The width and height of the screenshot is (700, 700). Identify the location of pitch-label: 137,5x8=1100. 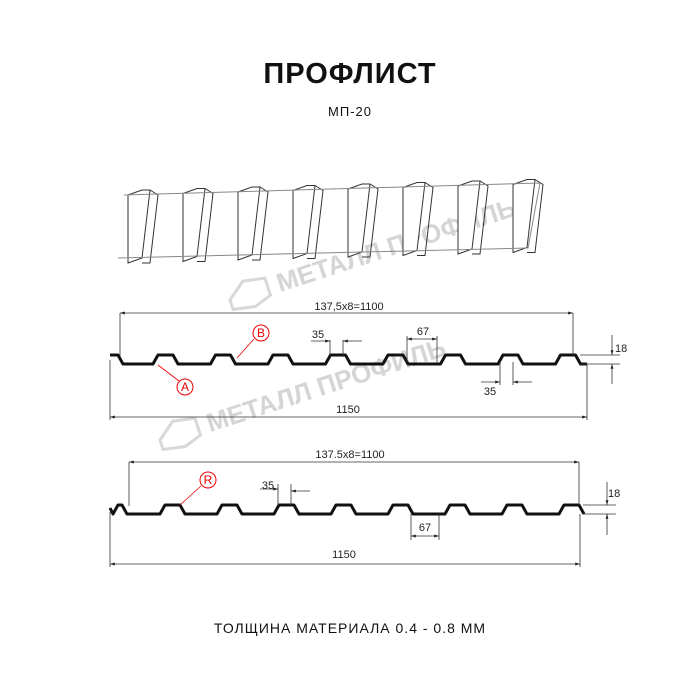
(348, 307).